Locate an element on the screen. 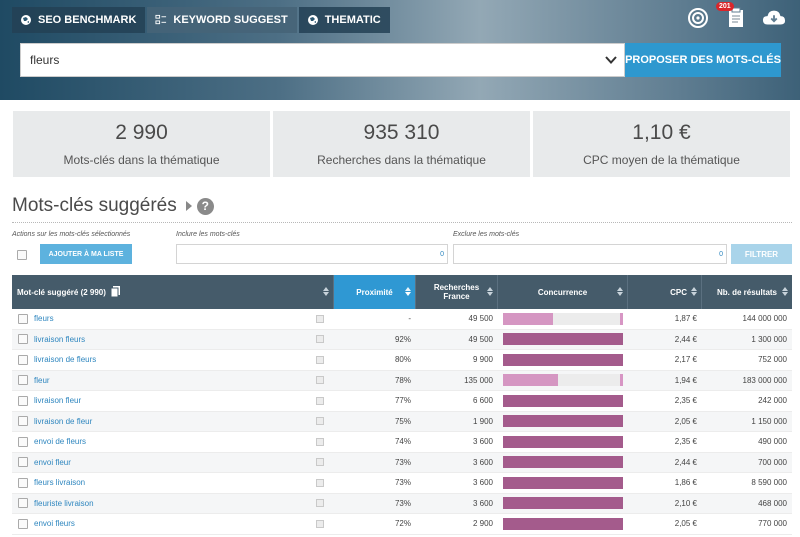 This screenshot has width=800, height=537. proximity-cell: 73% is located at coordinates (402, 503).